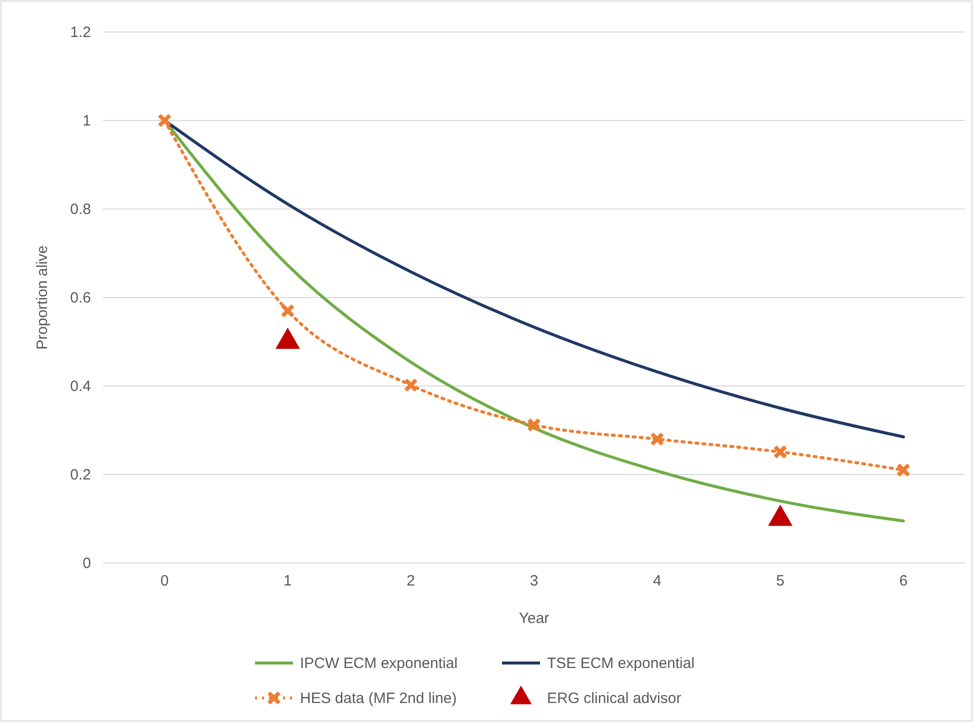  Describe the element at coordinates (379, 663) in the screenshot. I see `legend-label: IPCW ECM exponential` at that location.